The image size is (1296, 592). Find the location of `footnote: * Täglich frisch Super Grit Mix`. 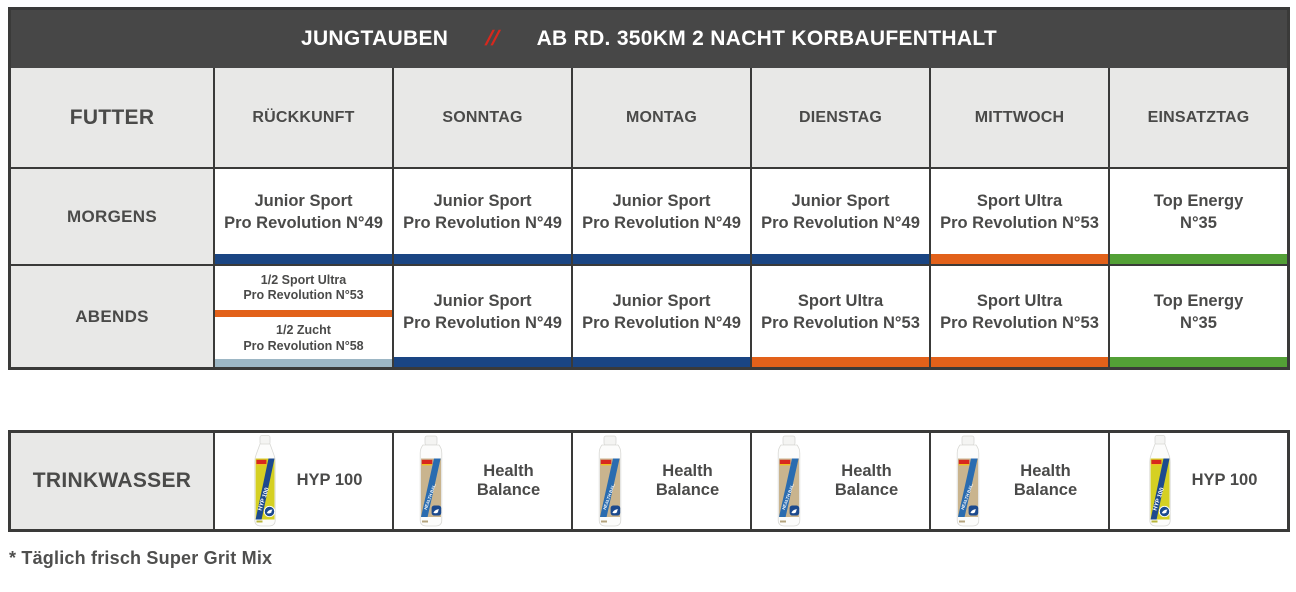

footnote: * Täglich frisch Super Grit Mix is located at coordinates (141, 558).